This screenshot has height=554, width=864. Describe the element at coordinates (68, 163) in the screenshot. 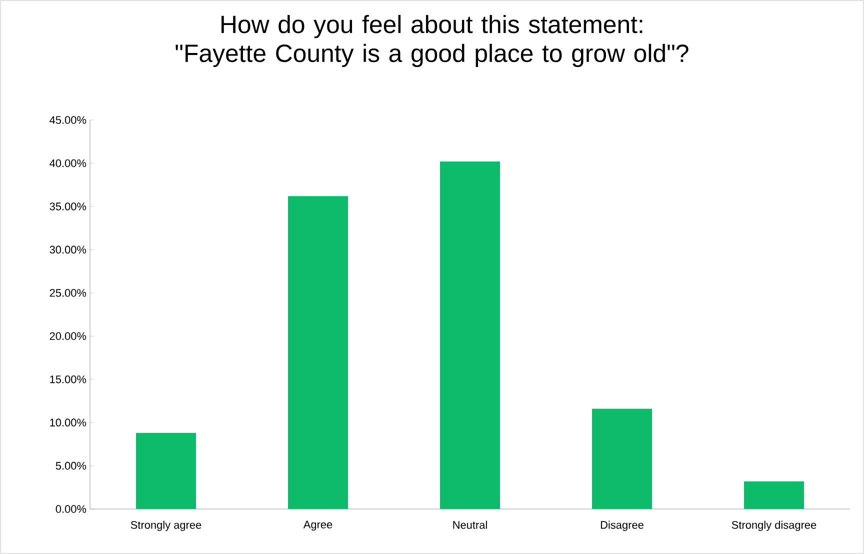

I see `y-tick-label: 40.00%` at that location.